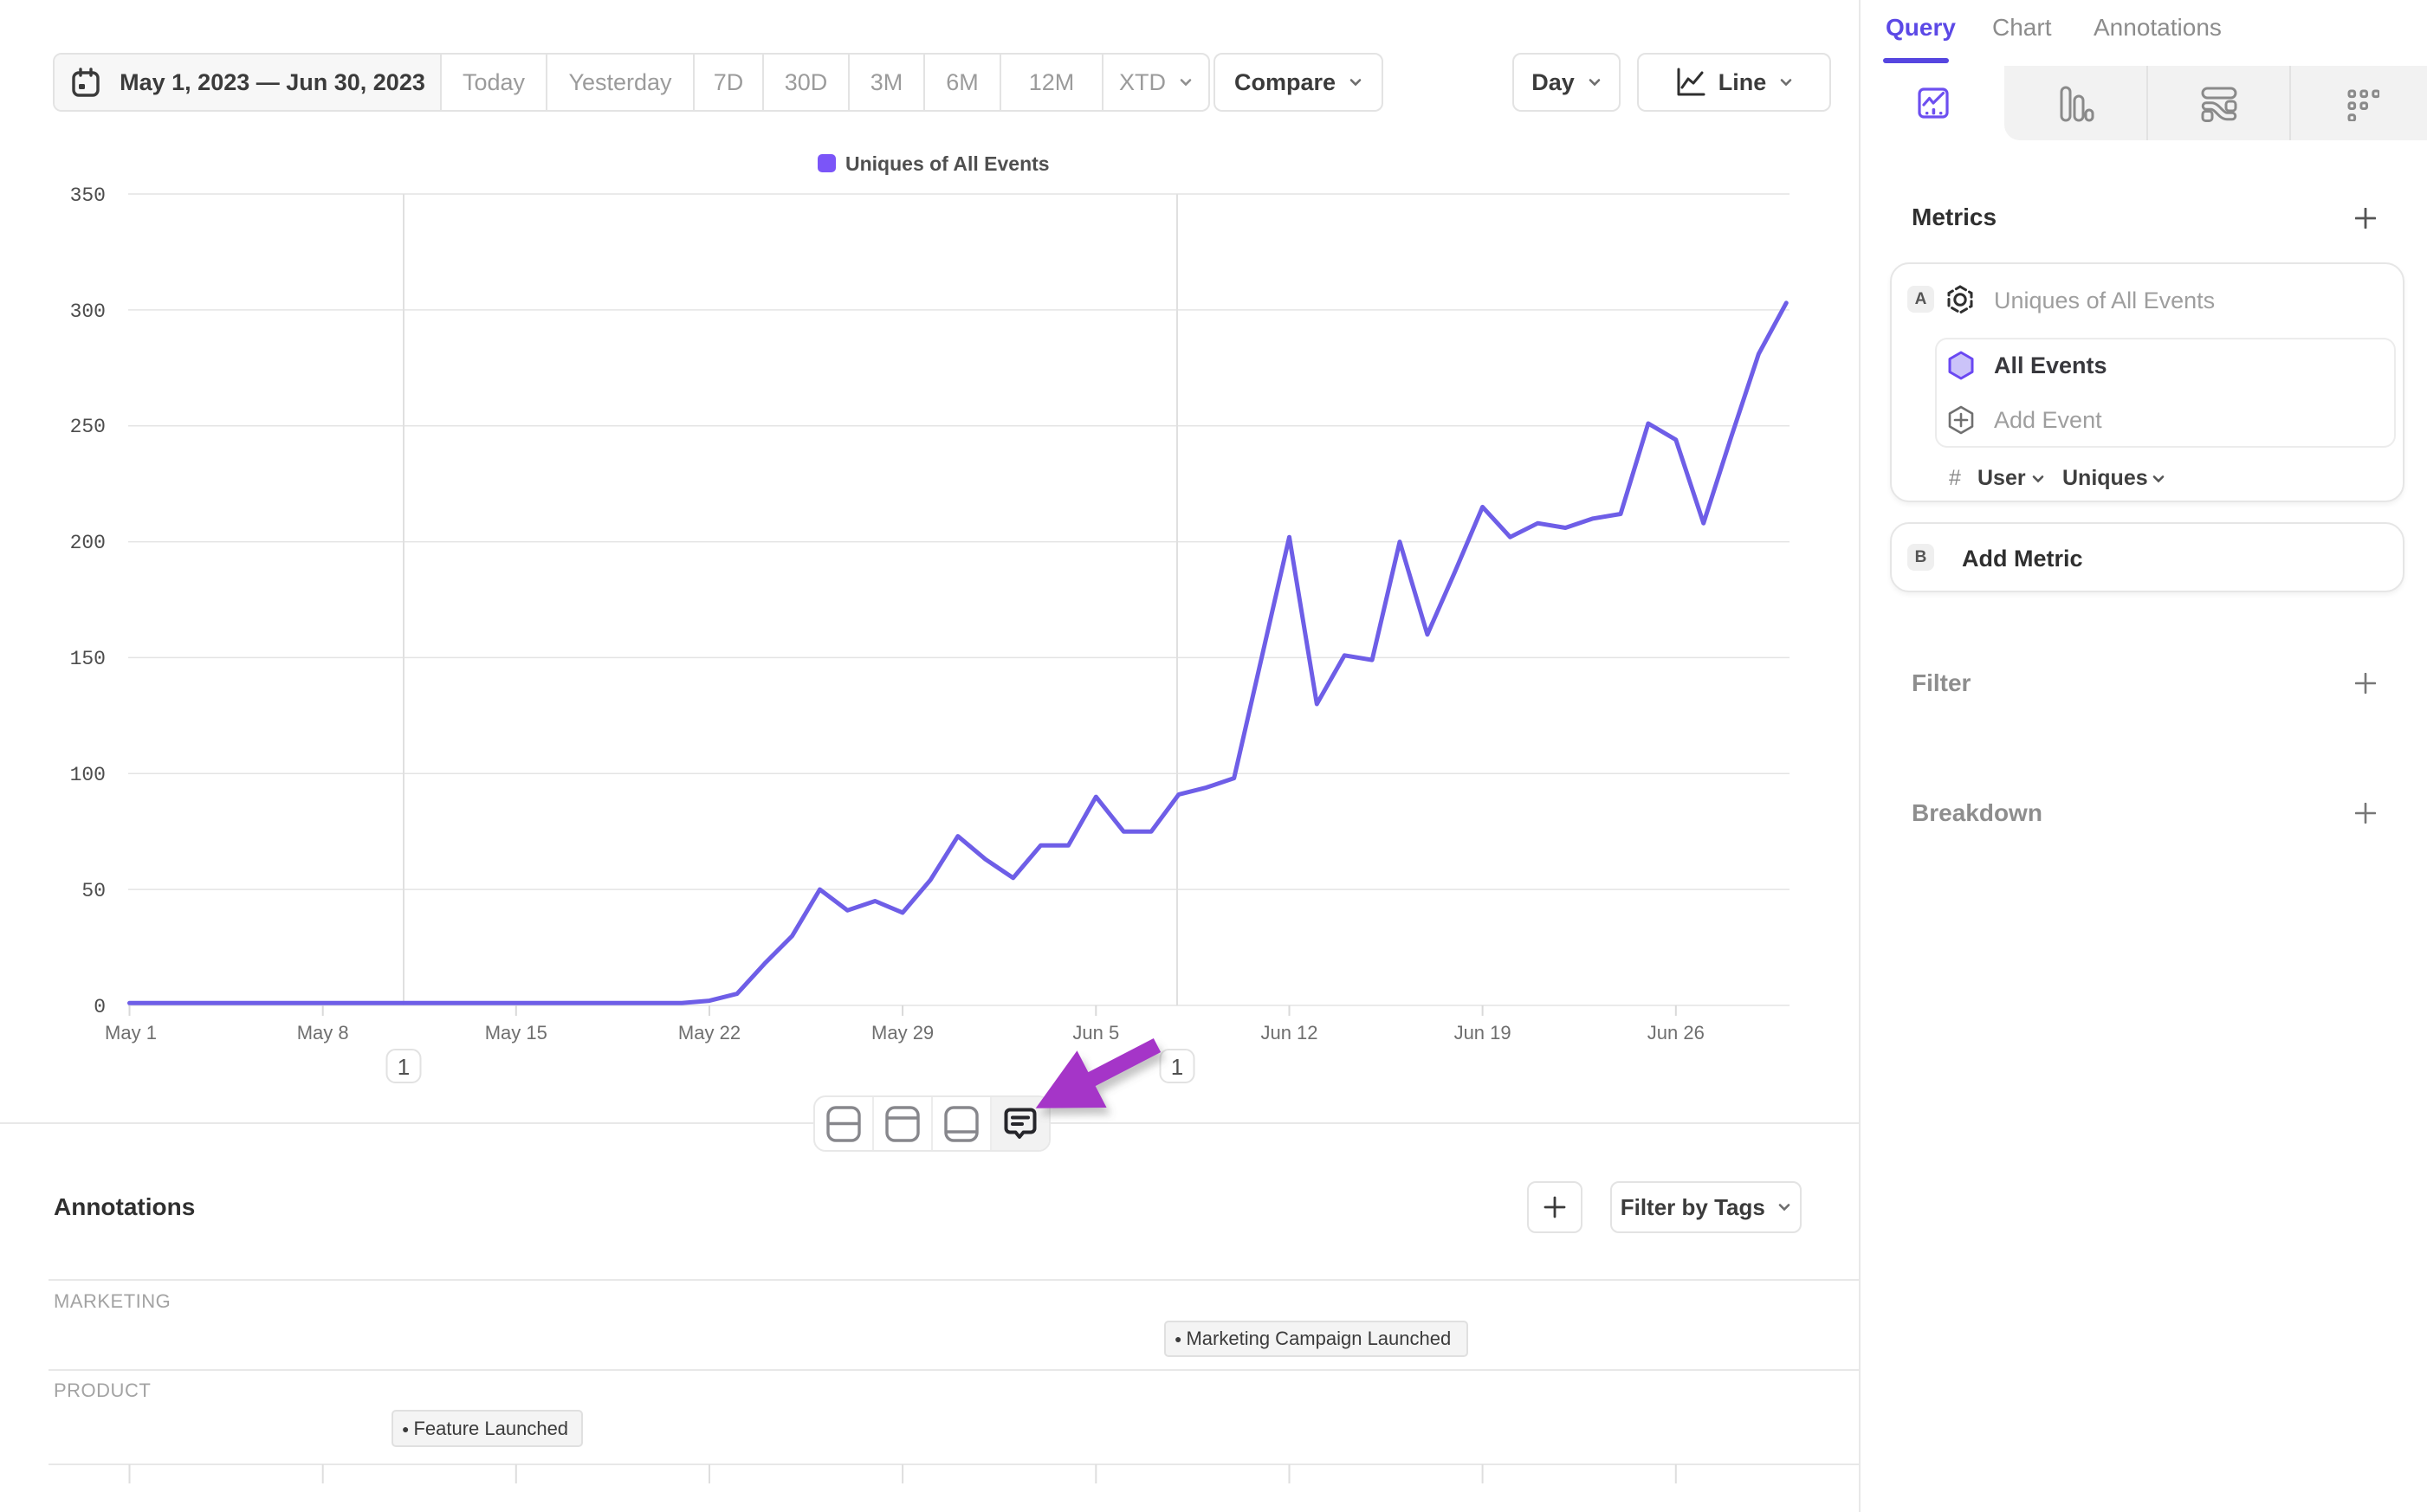 Image resolution: width=2427 pixels, height=1512 pixels. Describe the element at coordinates (88, 659) in the screenshot. I see `svg-text: 150` at that location.